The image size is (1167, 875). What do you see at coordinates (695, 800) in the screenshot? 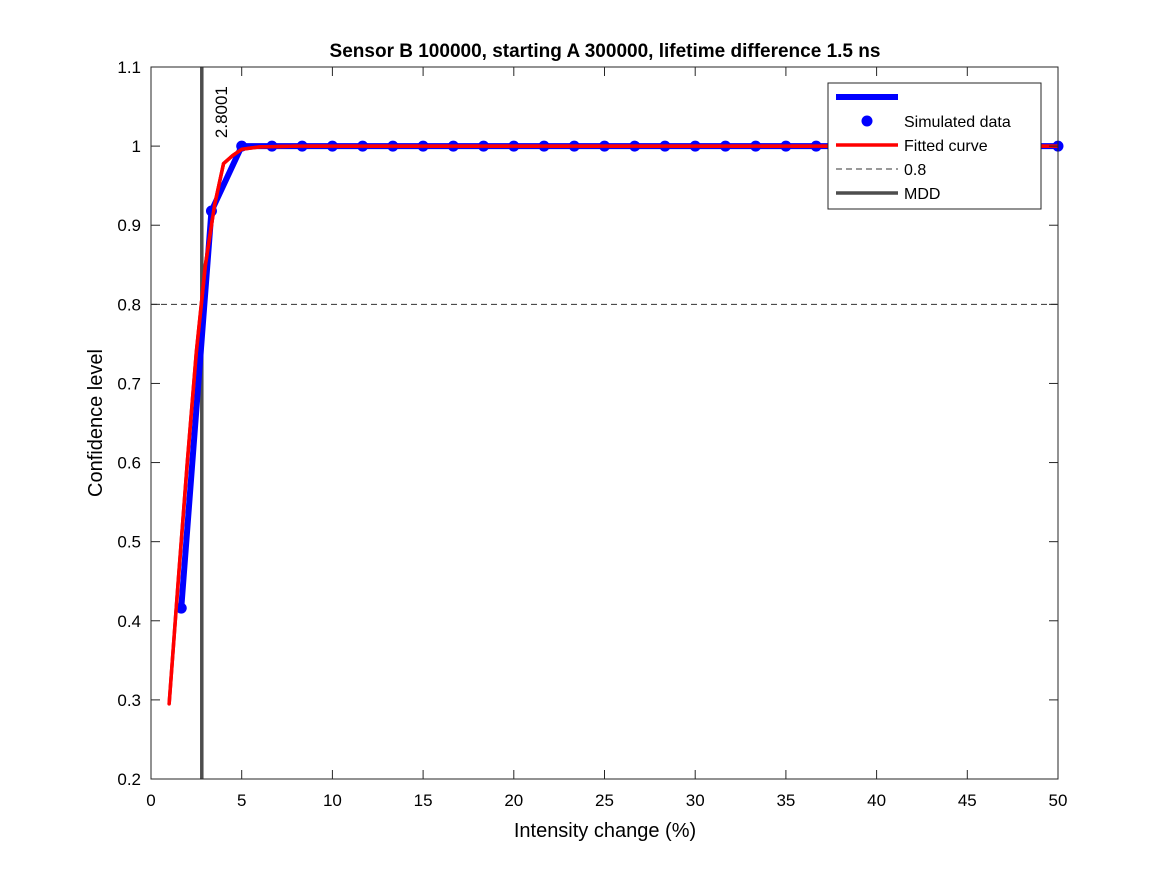
I see `x-tick-label: 30` at bounding box center [695, 800].